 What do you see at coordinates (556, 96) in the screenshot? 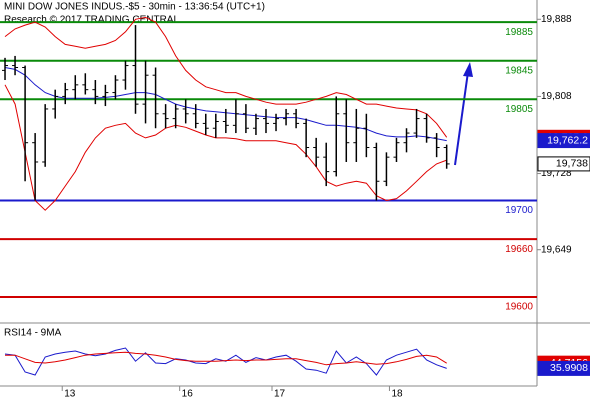
I see `y-tick-label: 19,808` at bounding box center [556, 96].